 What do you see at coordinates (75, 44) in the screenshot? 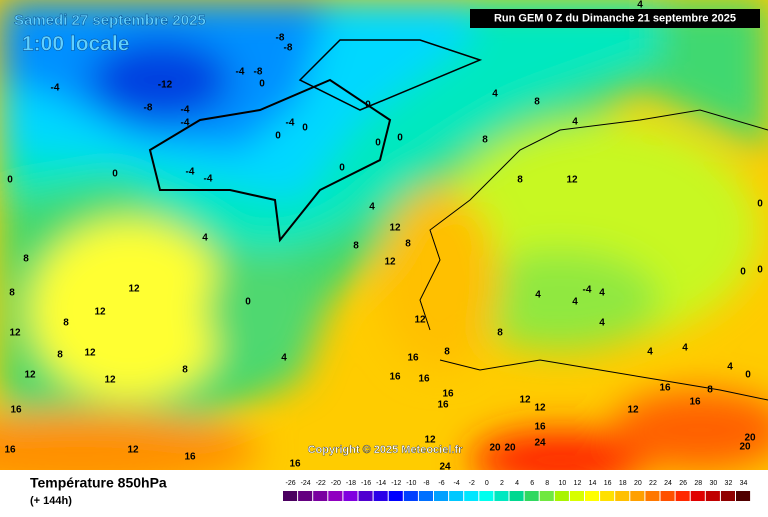
I see `local-time: 1:00 locale` at bounding box center [75, 44].